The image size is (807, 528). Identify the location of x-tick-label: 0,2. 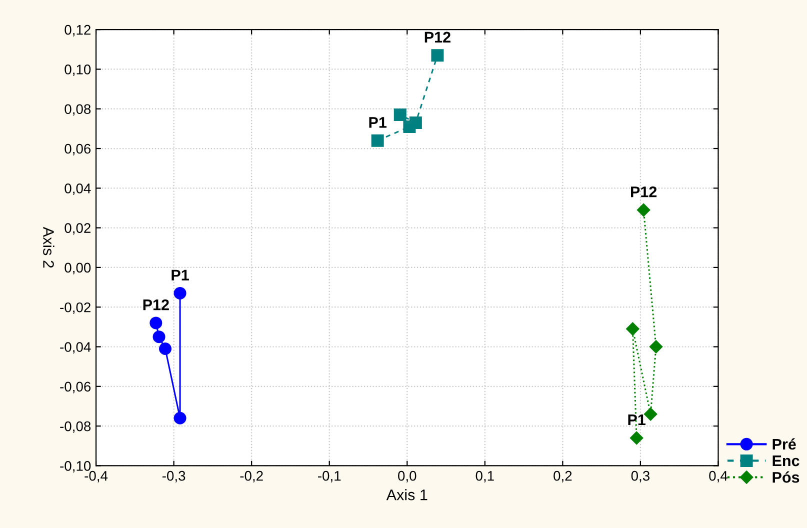
(563, 476).